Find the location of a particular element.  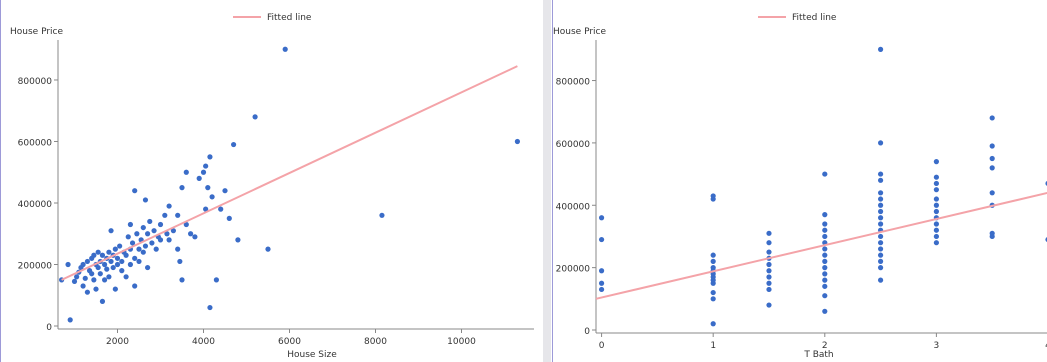

x-tick-label: 2 is located at coordinates (825, 346).